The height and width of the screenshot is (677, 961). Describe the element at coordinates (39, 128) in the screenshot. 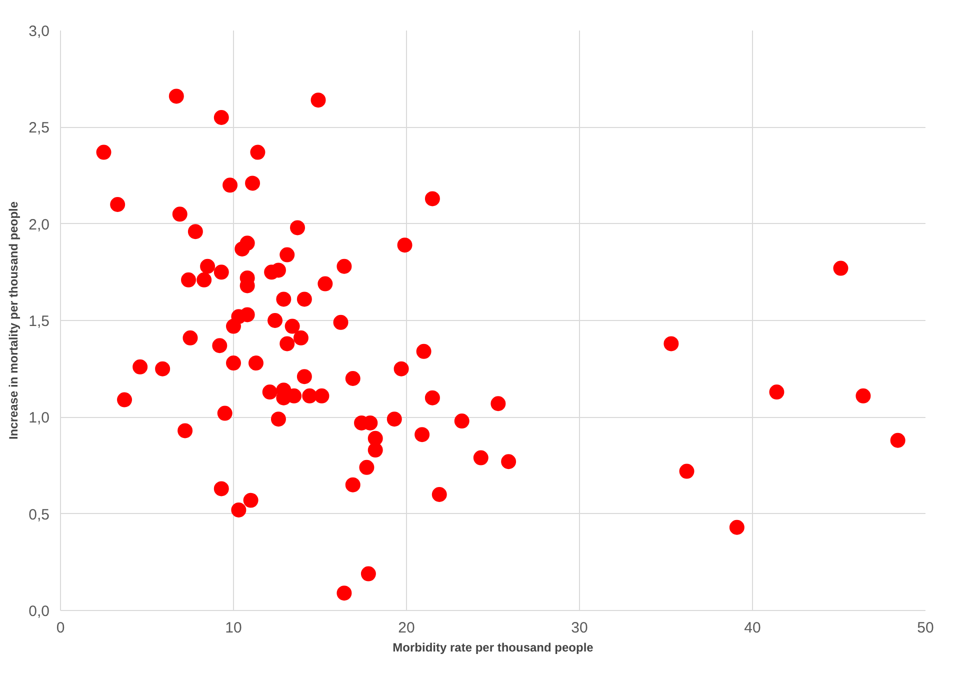

I see `y-tick-label: 2,5` at that location.